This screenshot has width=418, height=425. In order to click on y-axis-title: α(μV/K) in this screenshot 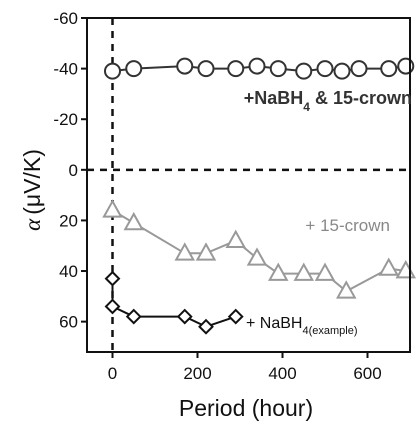, I will do `click(32, 190)`.